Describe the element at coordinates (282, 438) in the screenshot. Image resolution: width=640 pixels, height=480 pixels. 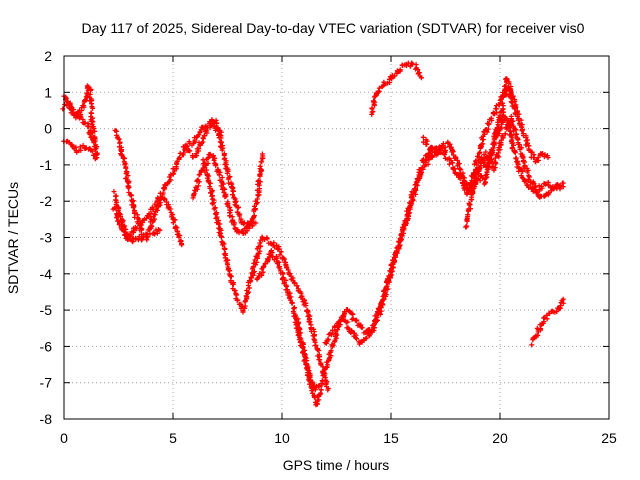
I see `x-tick-label: 10` at that location.